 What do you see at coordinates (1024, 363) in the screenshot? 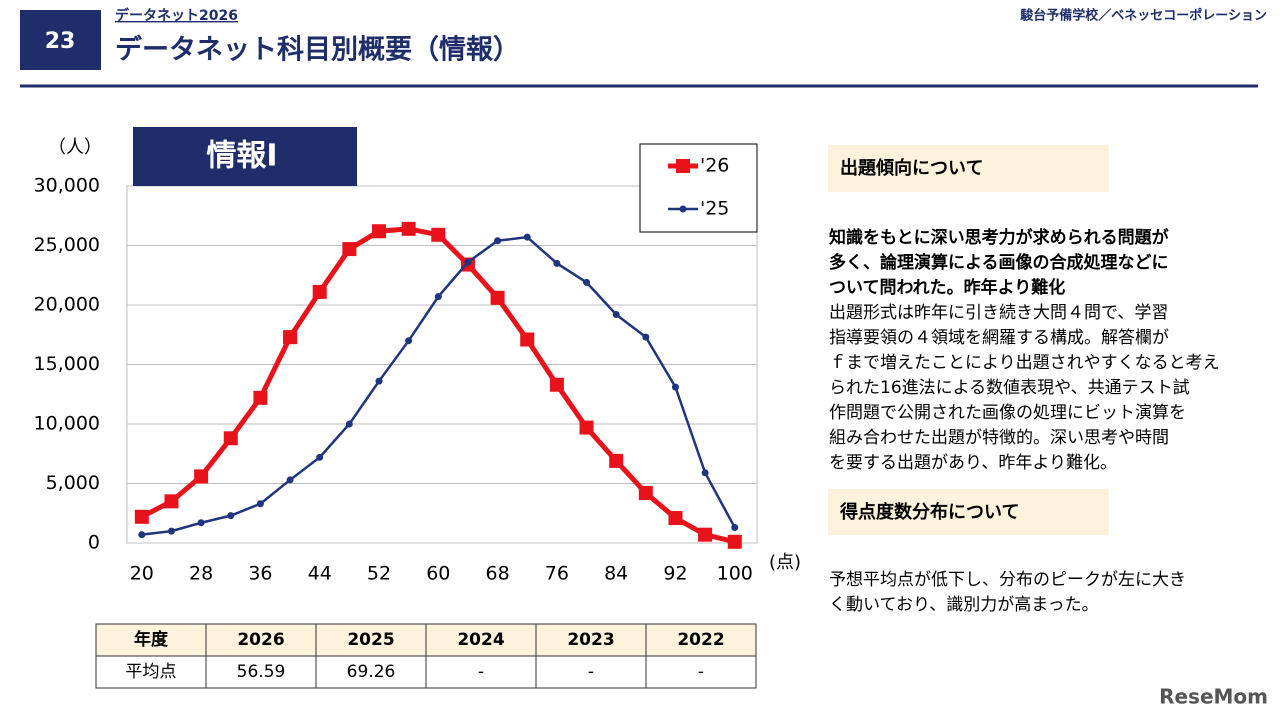
I see `panel-text: ｆまで増えたことにより出題されやすくなると考え` at bounding box center [1024, 363].